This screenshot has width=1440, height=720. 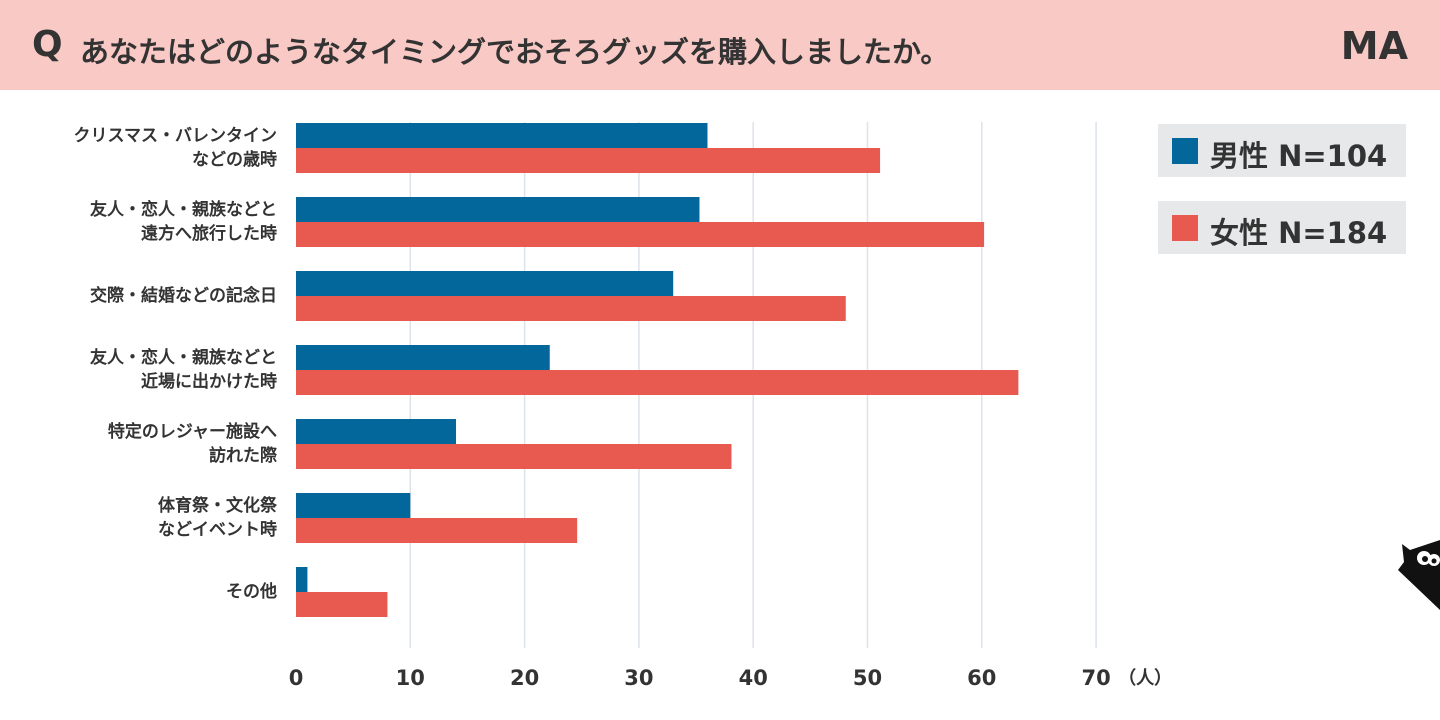 What do you see at coordinates (1145, 678) in the screenshot?
I see `x-axis-unit: （人）` at bounding box center [1145, 678].